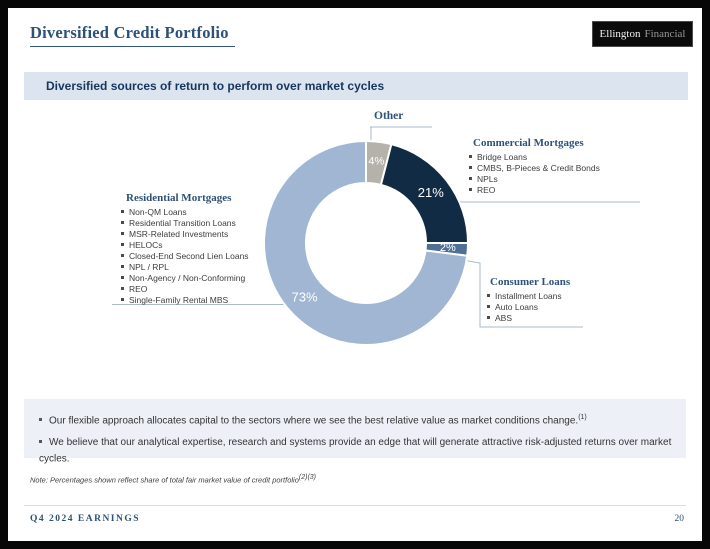 The width and height of the screenshot is (710, 549). What do you see at coordinates (530, 282) in the screenshot?
I see `category-title-consumer: Consumer Loans` at bounding box center [530, 282].